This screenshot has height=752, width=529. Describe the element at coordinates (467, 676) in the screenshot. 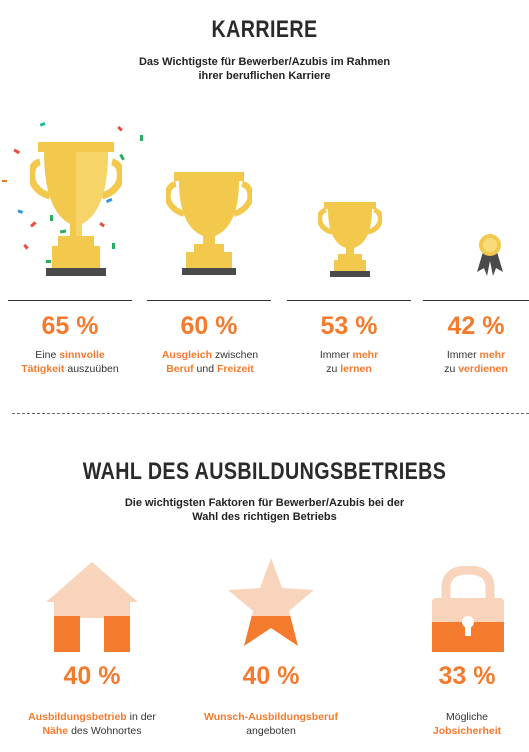

I see `stat-percent: 33 %` at that location.